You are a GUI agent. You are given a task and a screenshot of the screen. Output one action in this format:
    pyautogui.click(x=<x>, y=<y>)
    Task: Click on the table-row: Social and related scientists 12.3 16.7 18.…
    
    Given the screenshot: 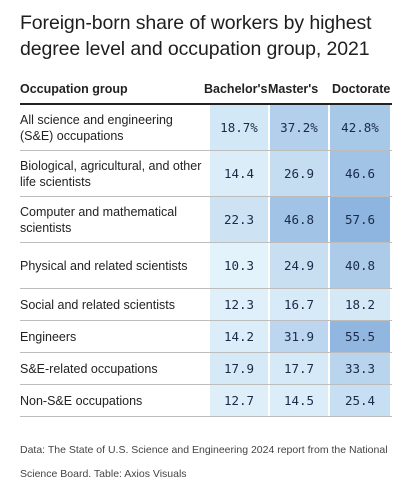 What is the action you would take?
    pyautogui.click(x=206, y=305)
    